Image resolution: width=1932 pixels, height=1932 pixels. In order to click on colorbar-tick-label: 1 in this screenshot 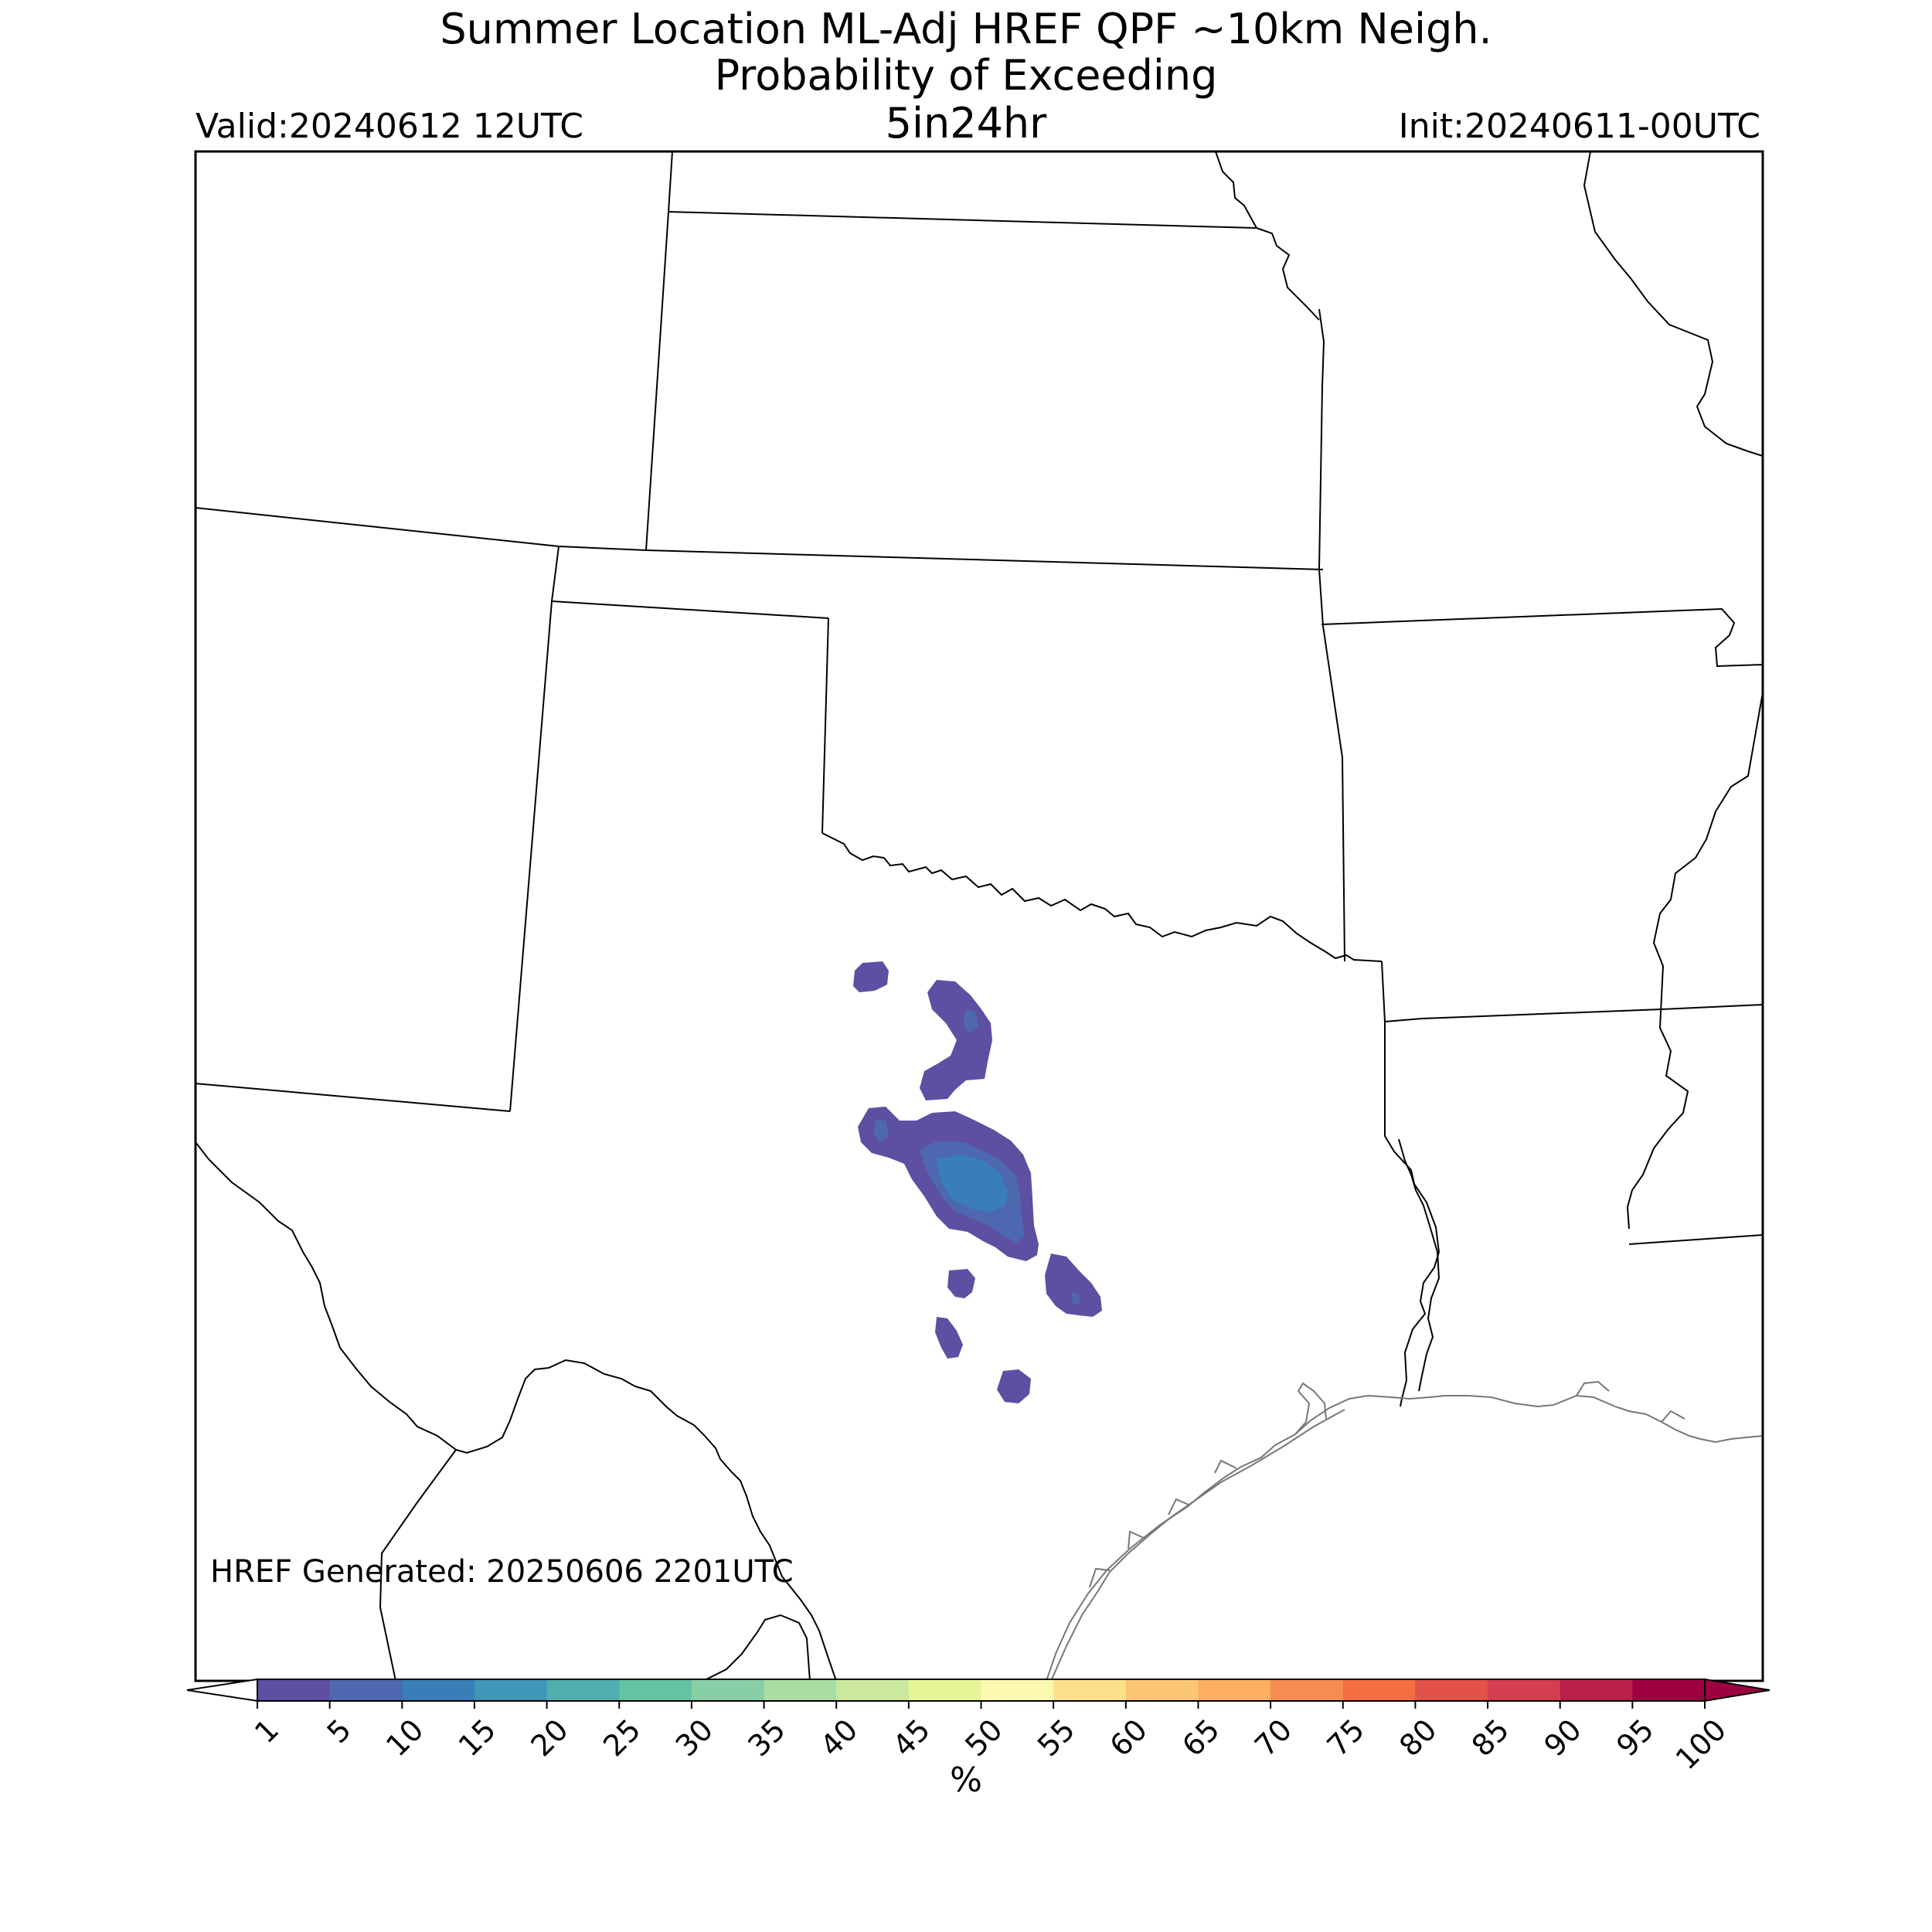, I will do `click(266, 1731)`.